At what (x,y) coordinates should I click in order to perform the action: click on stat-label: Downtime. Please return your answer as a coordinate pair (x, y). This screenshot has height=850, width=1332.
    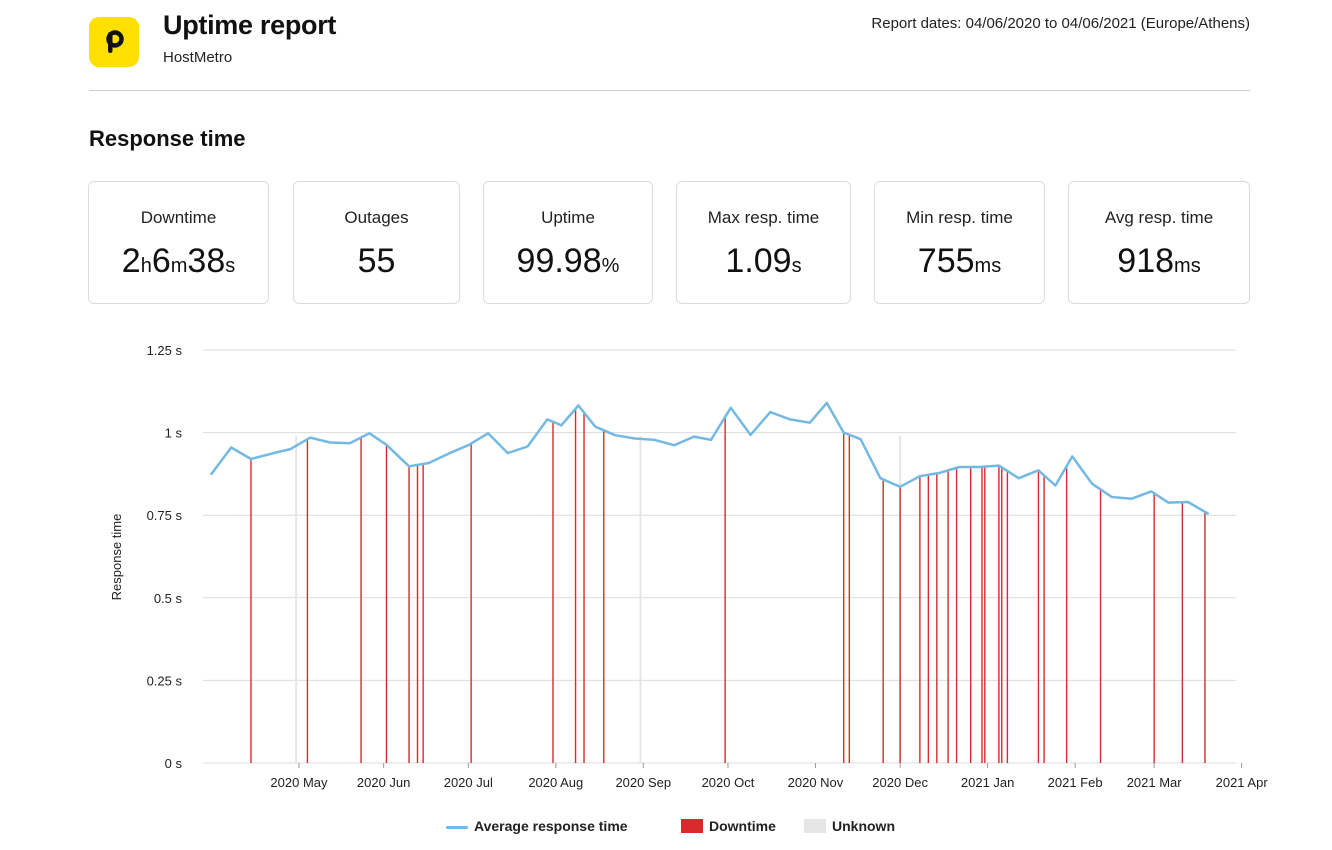
    Looking at the image, I should click on (178, 217).